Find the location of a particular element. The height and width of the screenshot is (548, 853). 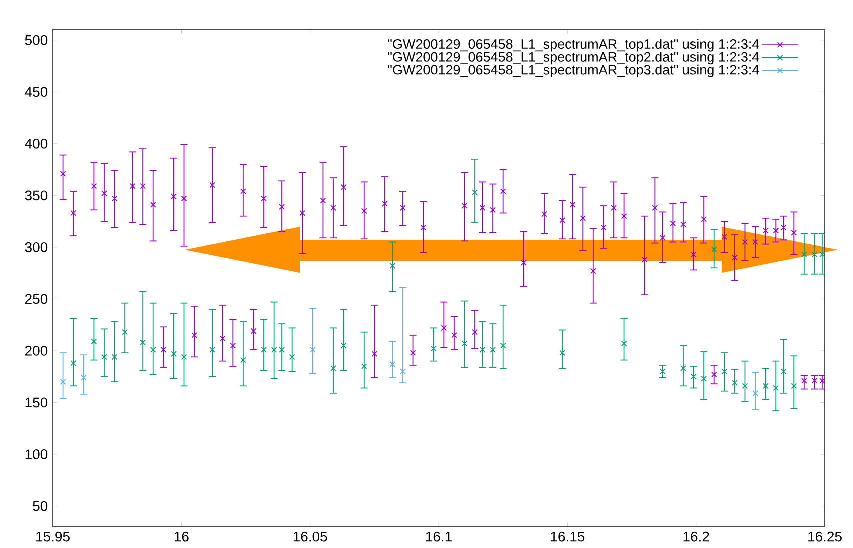

x-tick-label: 16.05 is located at coordinates (311, 537).